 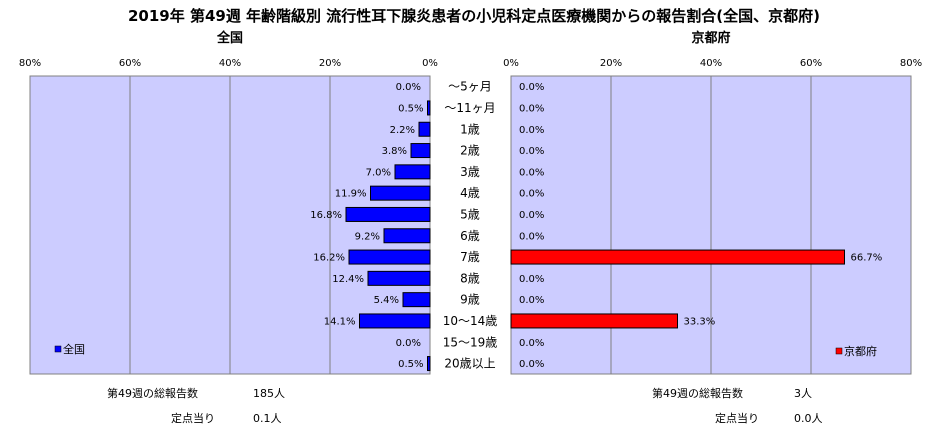 I want to click on left-value-label: 5.4%, so click(x=386, y=300).